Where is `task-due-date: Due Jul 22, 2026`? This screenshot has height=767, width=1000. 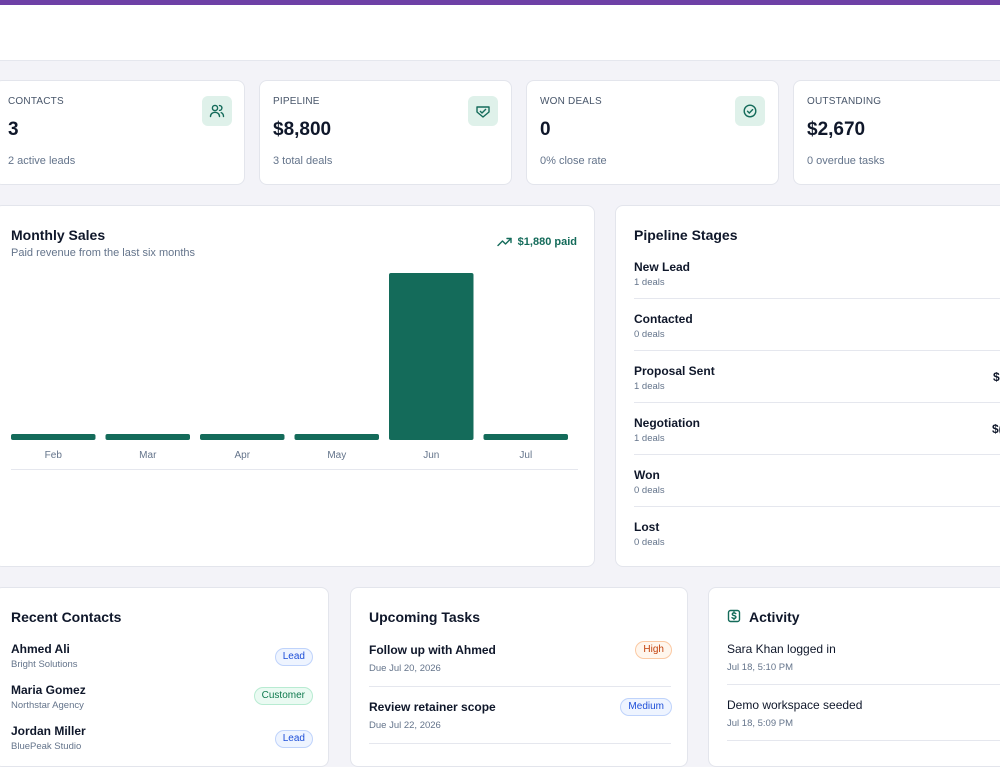
task-due-date: Due Jul 22, 2026 is located at coordinates (405, 725).